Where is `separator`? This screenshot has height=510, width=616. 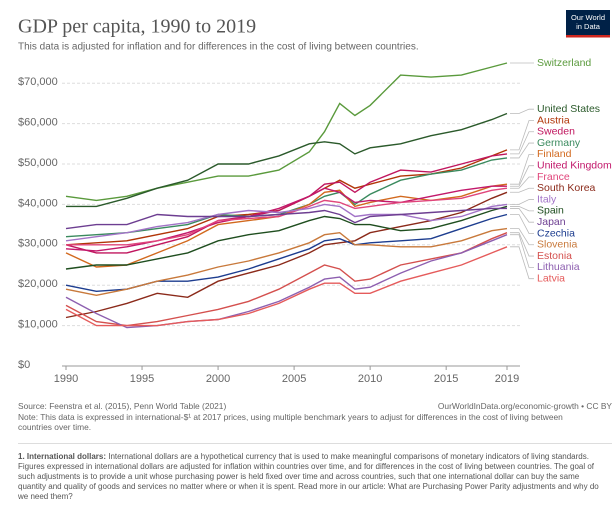
separator is located at coordinates (315, 443).